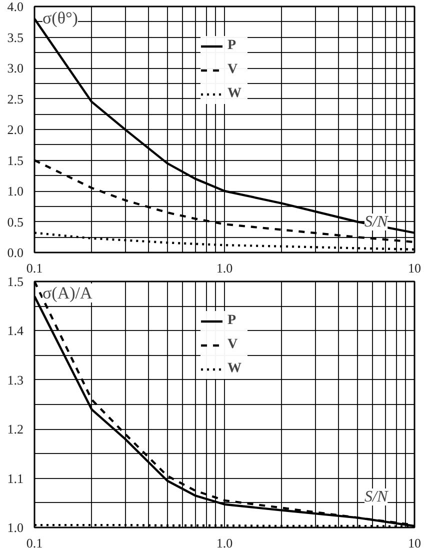 This screenshot has width=428, height=550. What do you see at coordinates (15, 222) in the screenshot?
I see `y-tick-label: 0.5` at bounding box center [15, 222].